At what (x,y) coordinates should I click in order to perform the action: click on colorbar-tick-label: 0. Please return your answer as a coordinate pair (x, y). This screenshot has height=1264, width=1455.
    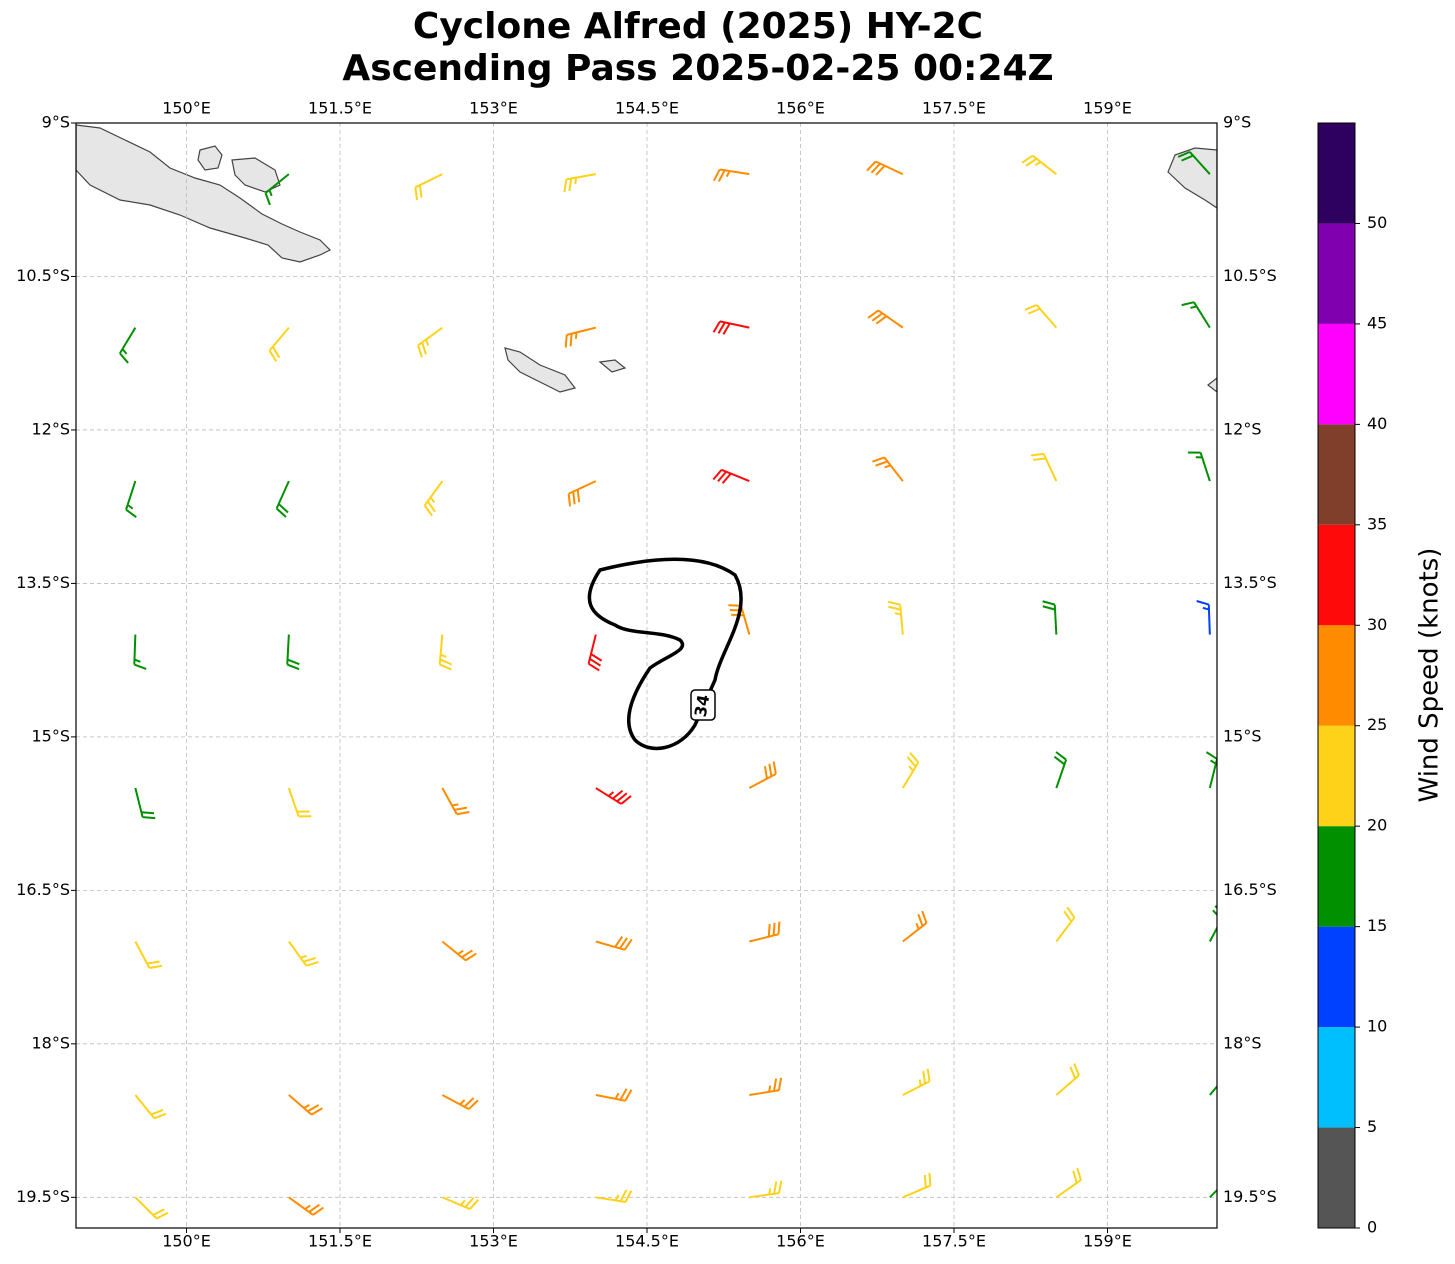
    Looking at the image, I should click on (1372, 1227).